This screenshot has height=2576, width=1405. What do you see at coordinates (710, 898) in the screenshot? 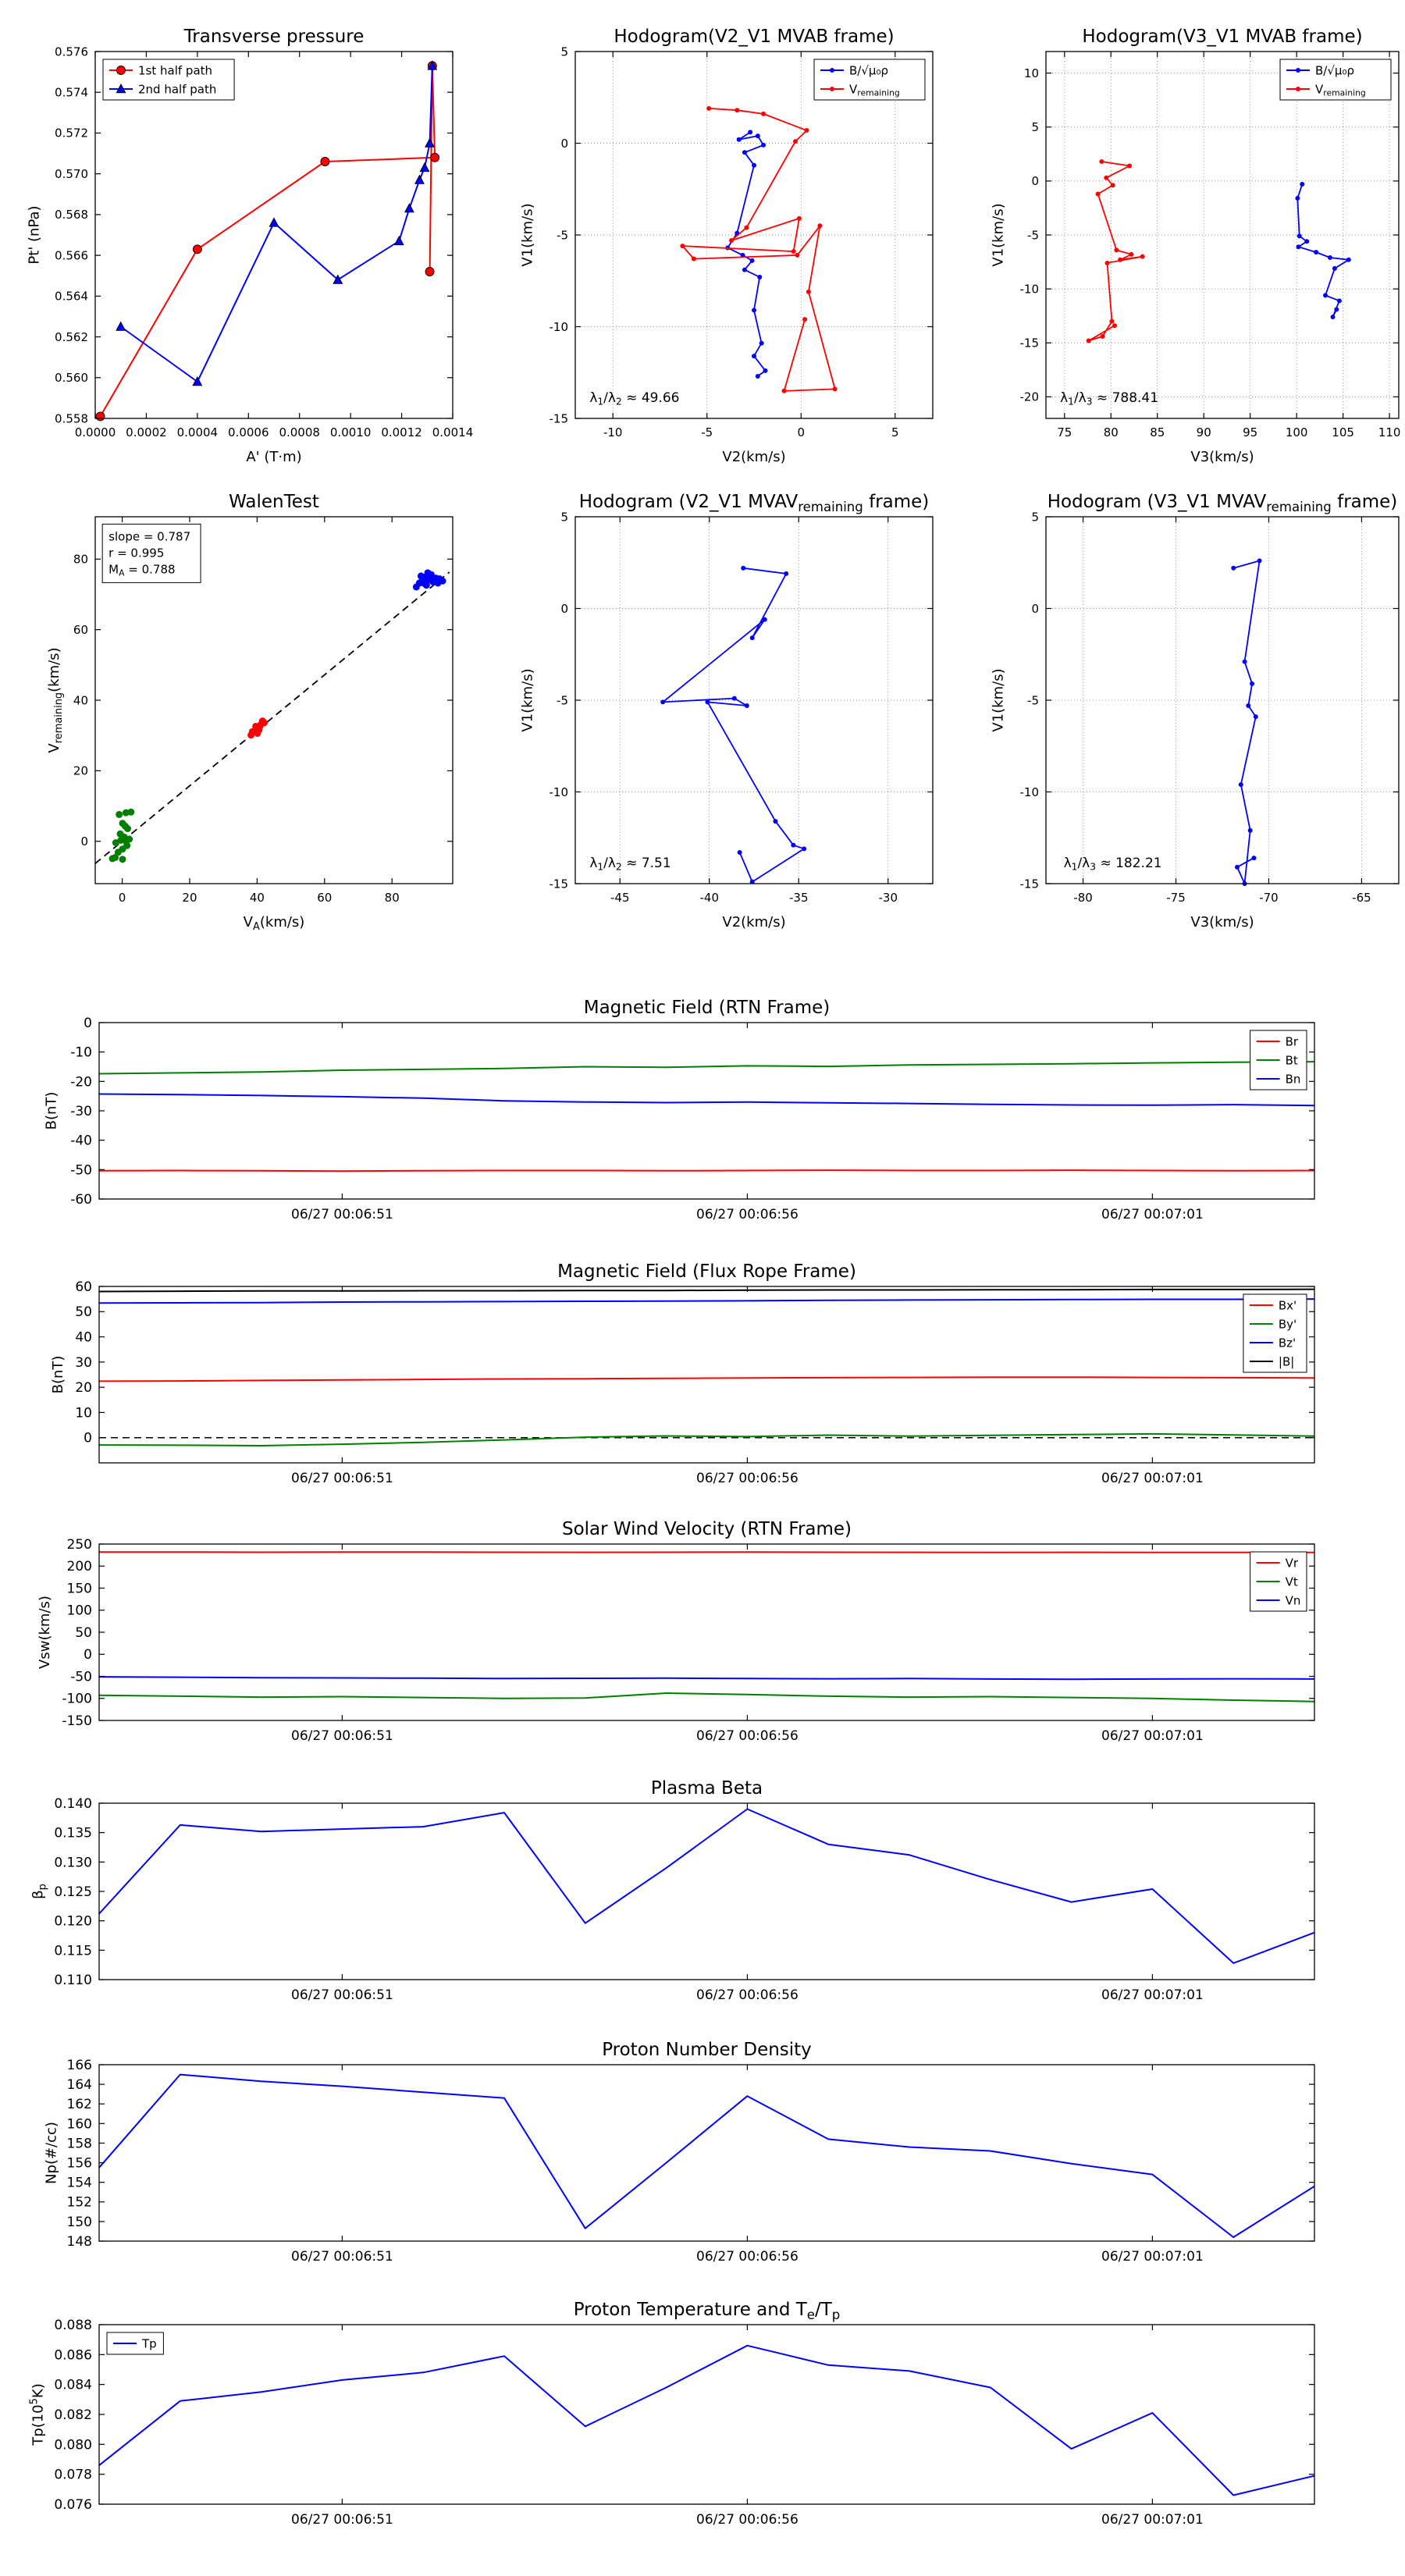
I see `x-tick-label: -40` at bounding box center [710, 898].